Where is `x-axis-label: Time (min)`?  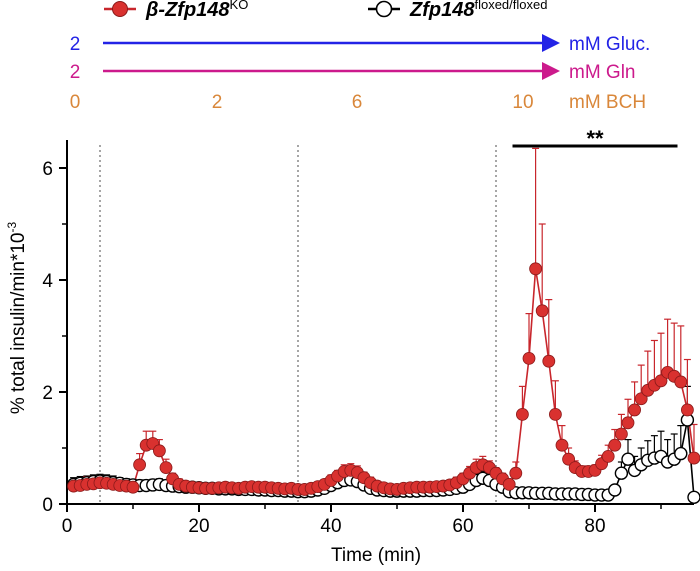 x-axis-label: Time (min) is located at coordinates (376, 555).